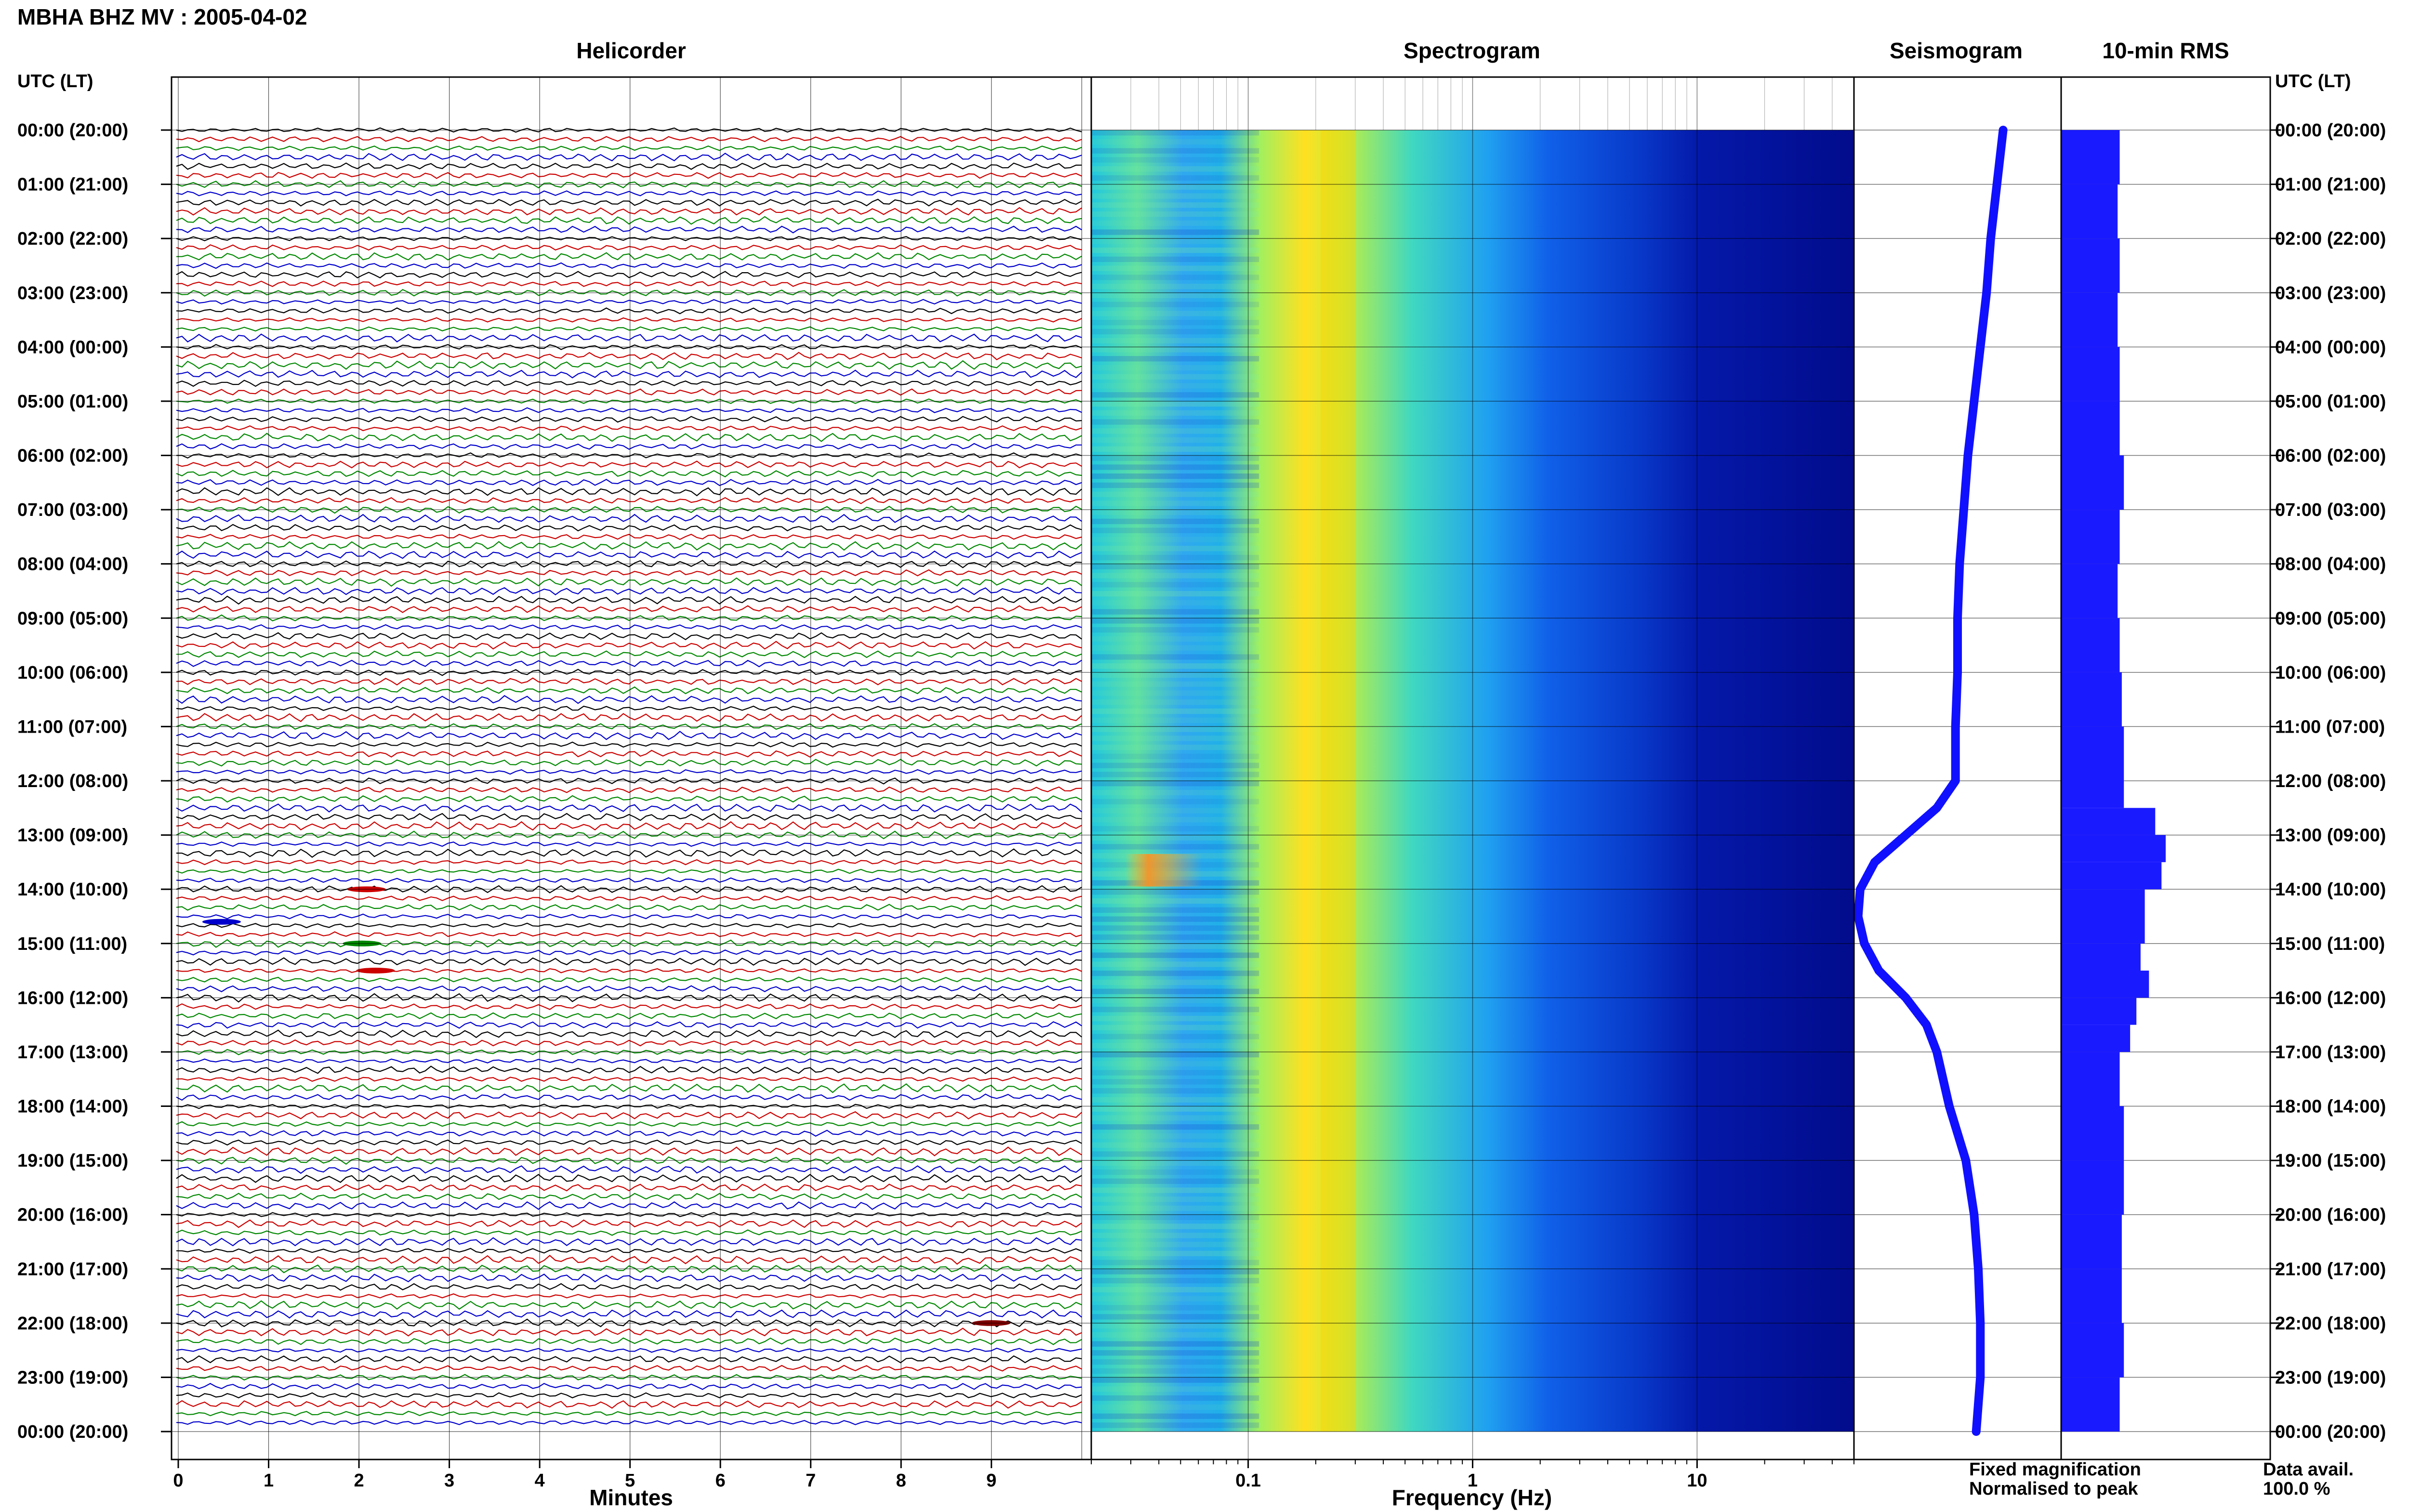 The width and height of the screenshot is (2409, 1512). Describe the element at coordinates (2330, 1052) in the screenshot. I see `utc-tick-label-right: 17:00 (13:00)` at that location.